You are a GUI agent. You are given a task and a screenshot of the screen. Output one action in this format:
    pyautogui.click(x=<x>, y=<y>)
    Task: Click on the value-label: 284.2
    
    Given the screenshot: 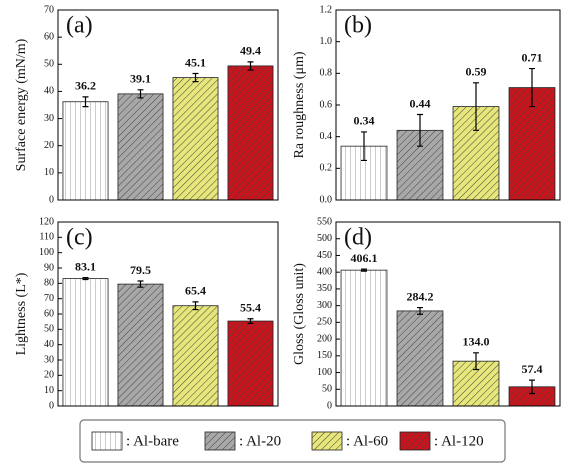 What is the action you would take?
    pyautogui.click(x=420, y=296)
    